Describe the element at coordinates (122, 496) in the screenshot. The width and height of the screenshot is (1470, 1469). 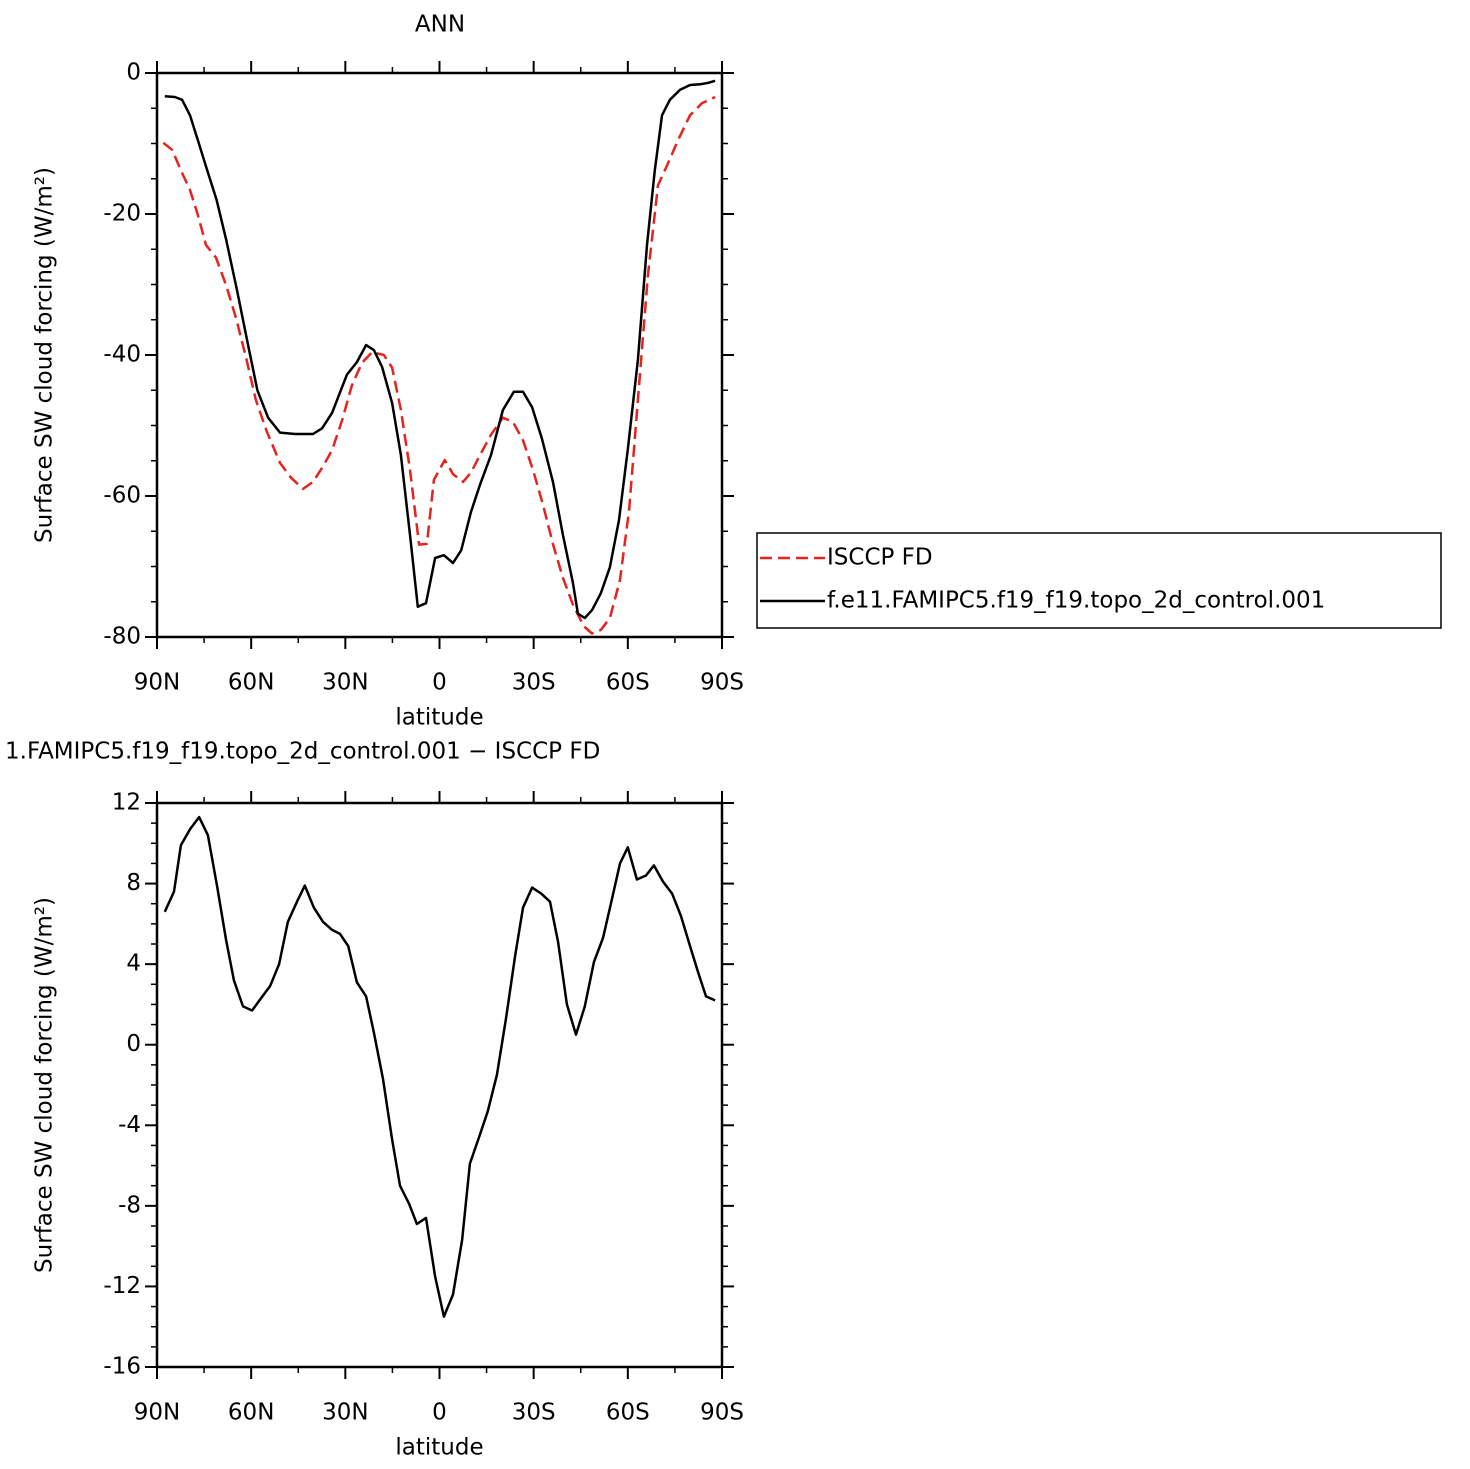
I see `y-tick-label: -60` at that location.